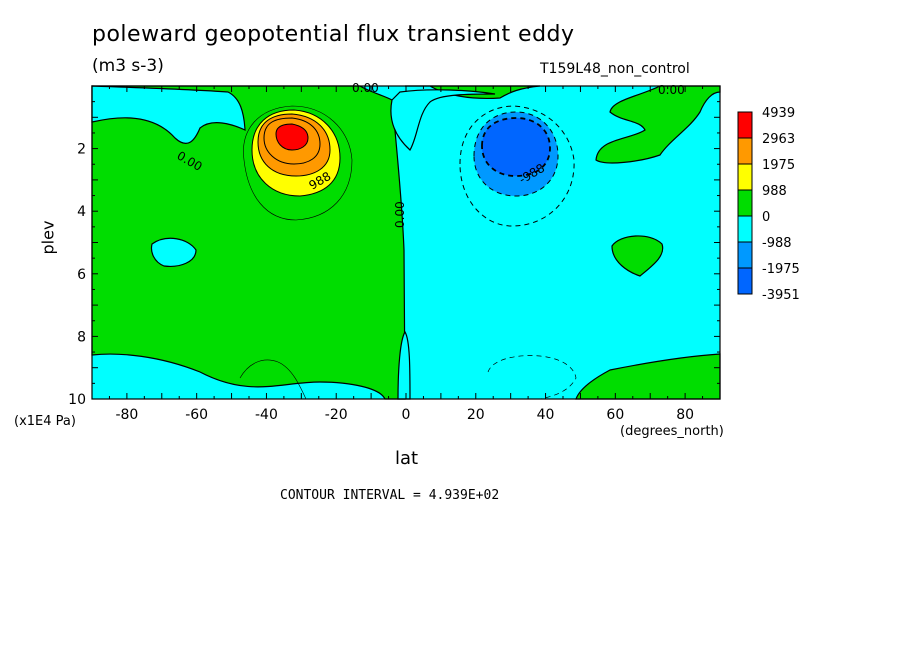 The height and width of the screenshot is (654, 904). What do you see at coordinates (81, 150) in the screenshot?
I see `y-tick-label: 2` at bounding box center [81, 150].